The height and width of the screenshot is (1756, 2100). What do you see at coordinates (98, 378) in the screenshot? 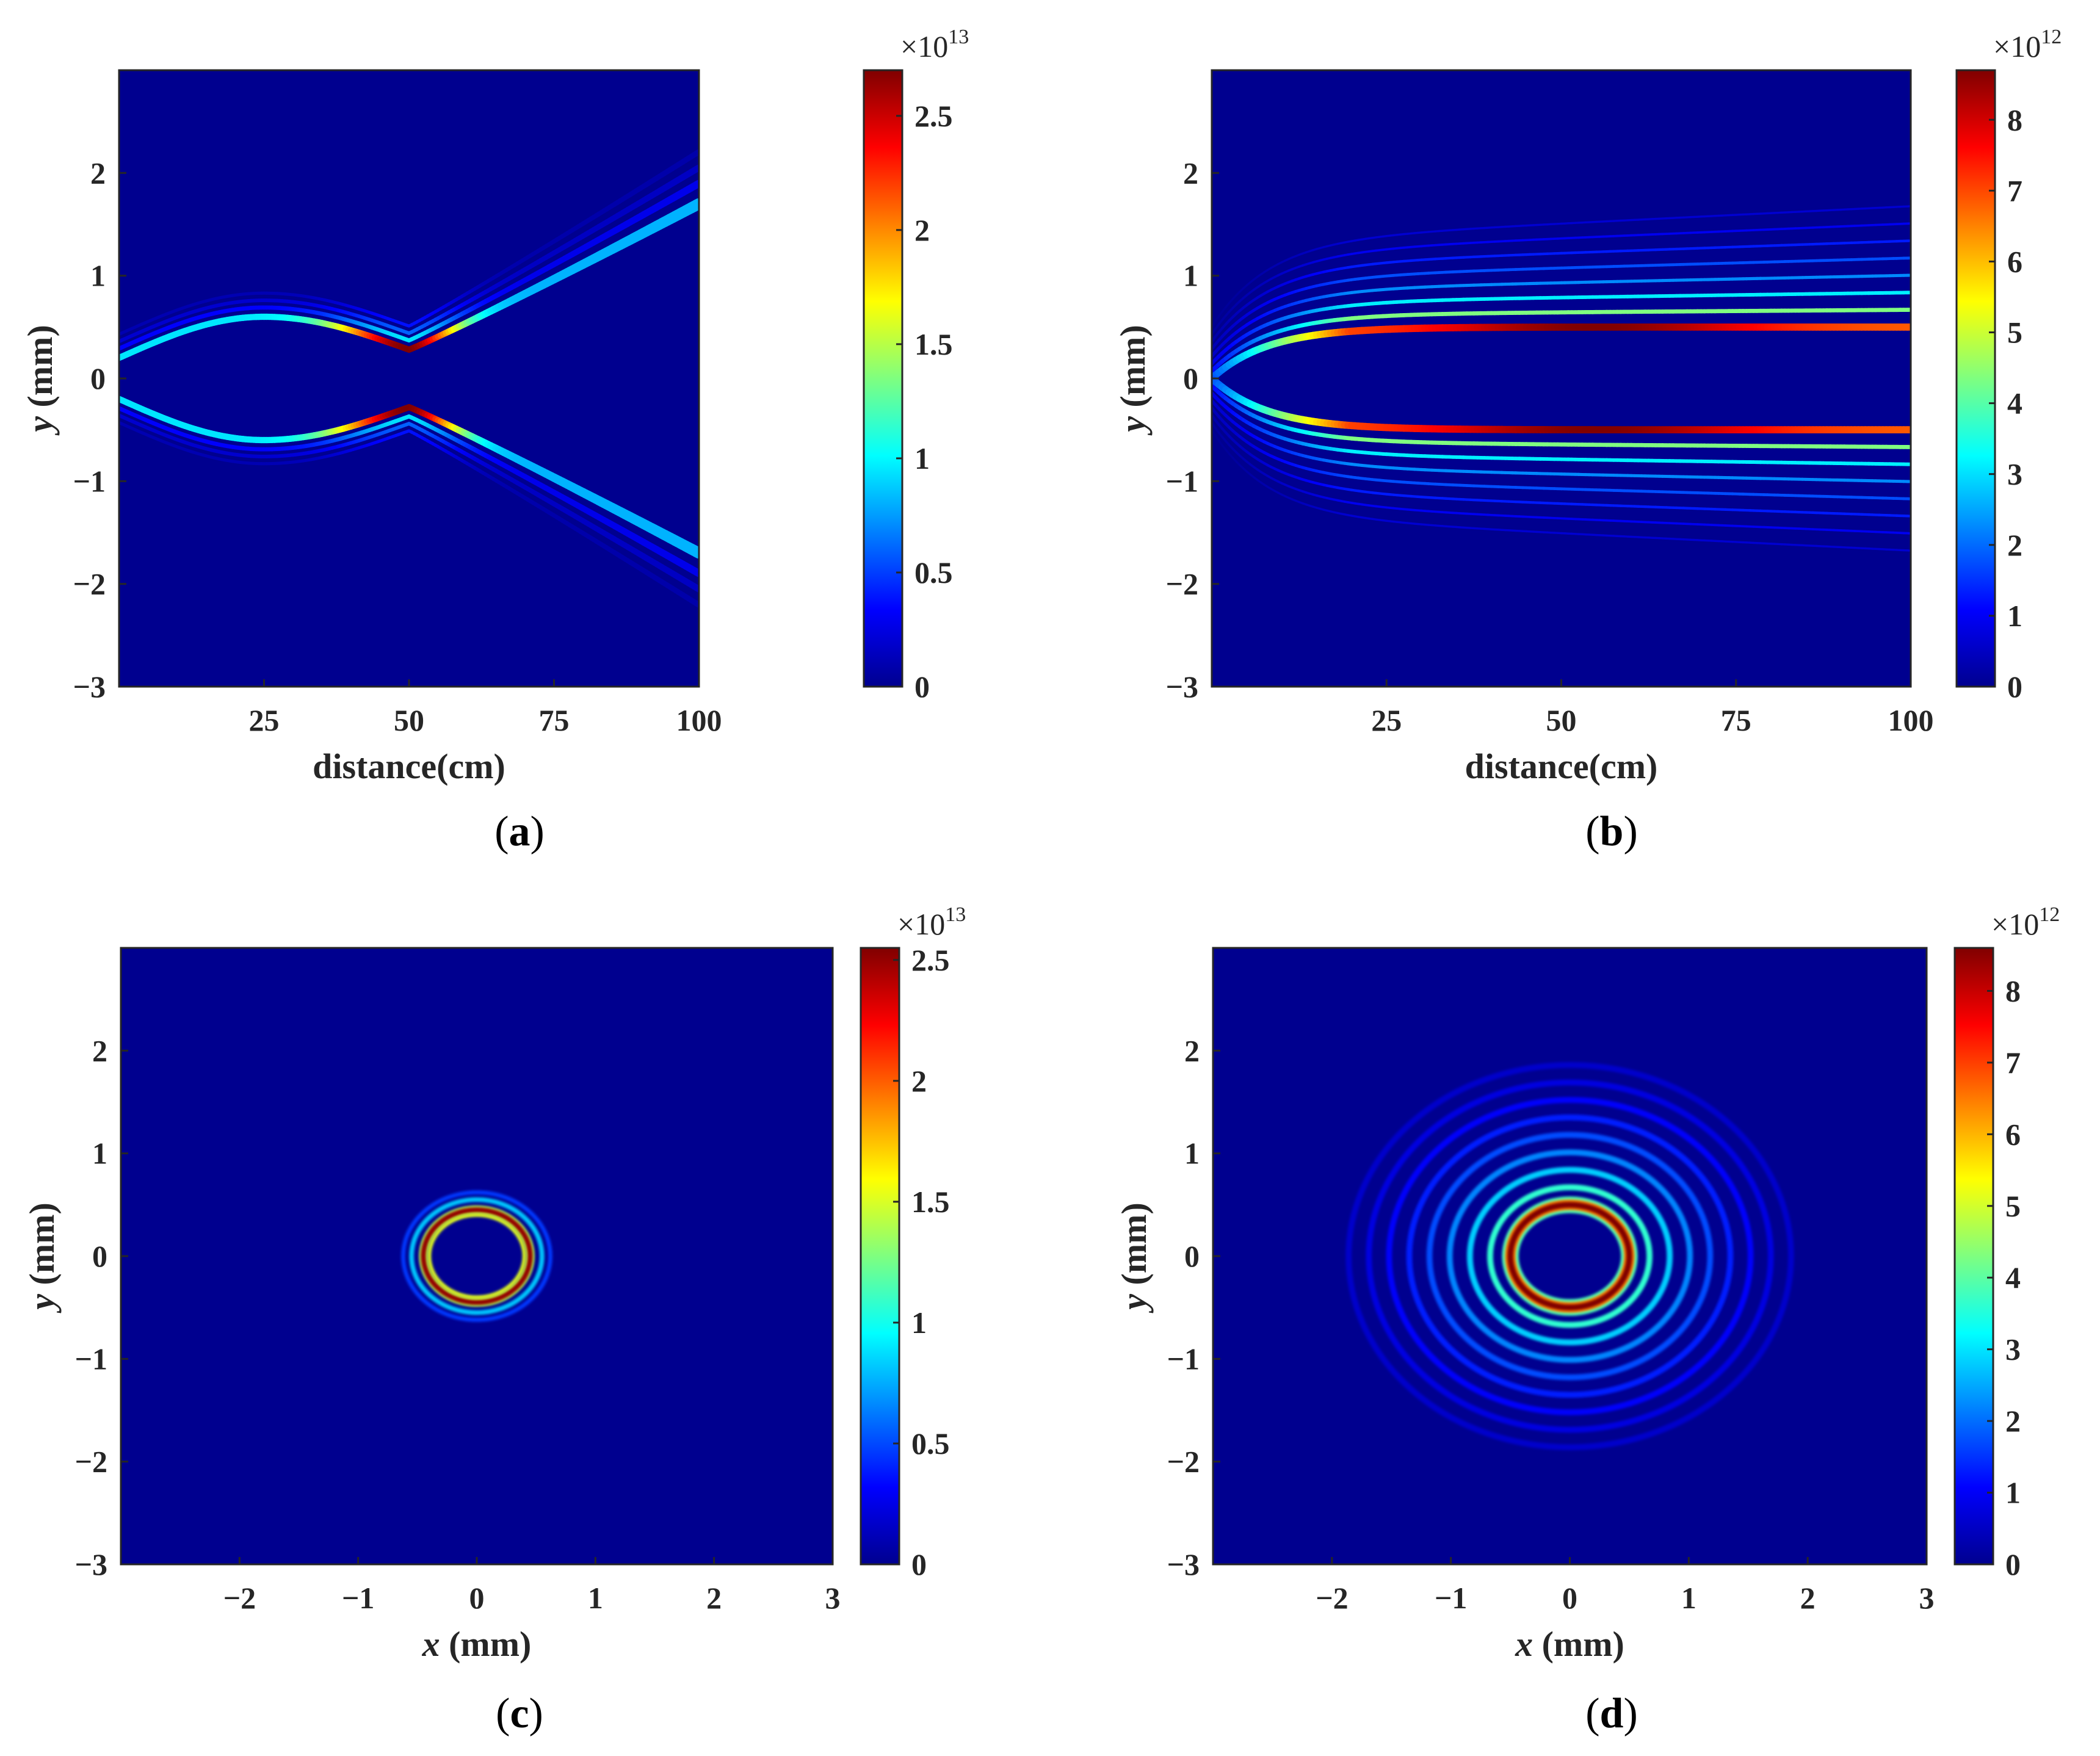
I see `y-tick-label: 0` at bounding box center [98, 378].